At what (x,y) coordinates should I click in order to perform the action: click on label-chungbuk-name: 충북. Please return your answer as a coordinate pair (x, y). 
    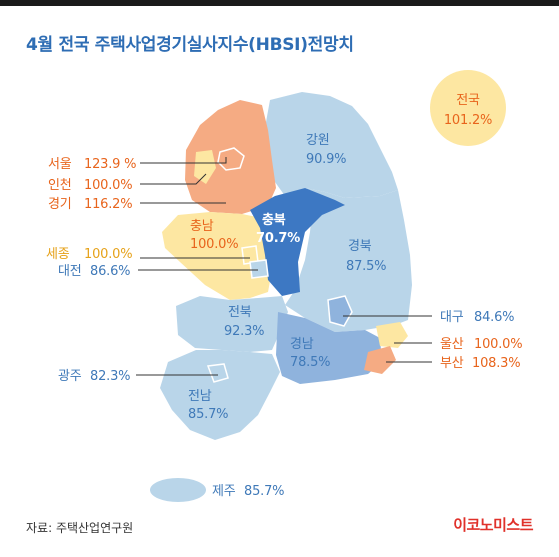
    Looking at the image, I should click on (274, 220).